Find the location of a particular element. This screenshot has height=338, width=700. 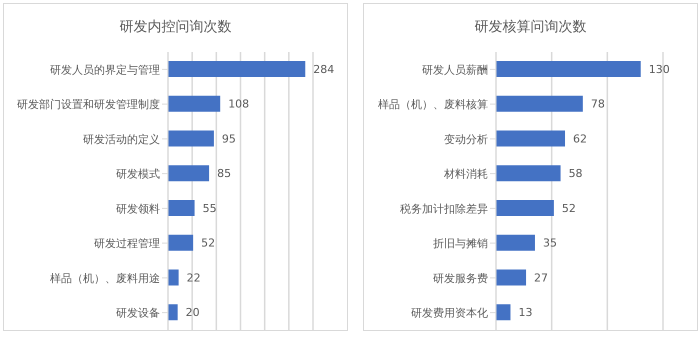

y-tick-label: 样品（机）、废料核算 is located at coordinates (433, 105).